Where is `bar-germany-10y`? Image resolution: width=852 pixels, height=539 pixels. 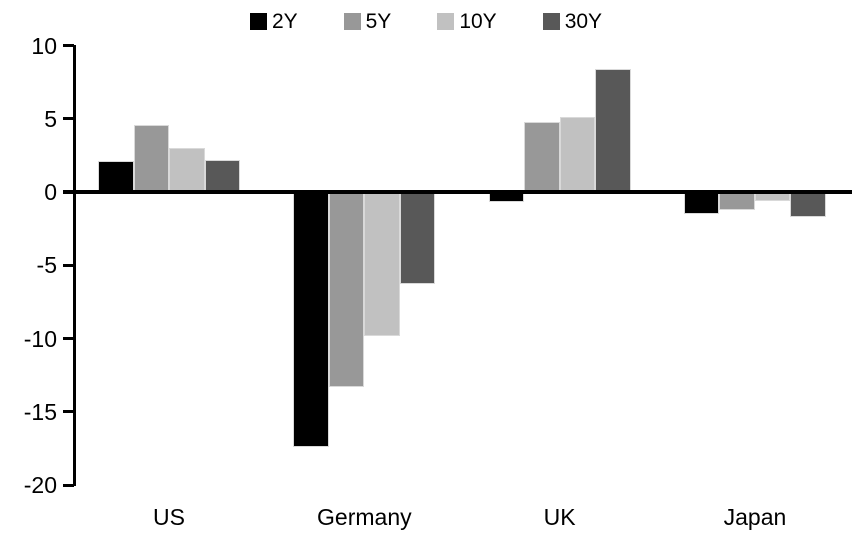 bar-germany-10y is located at coordinates (382, 264).